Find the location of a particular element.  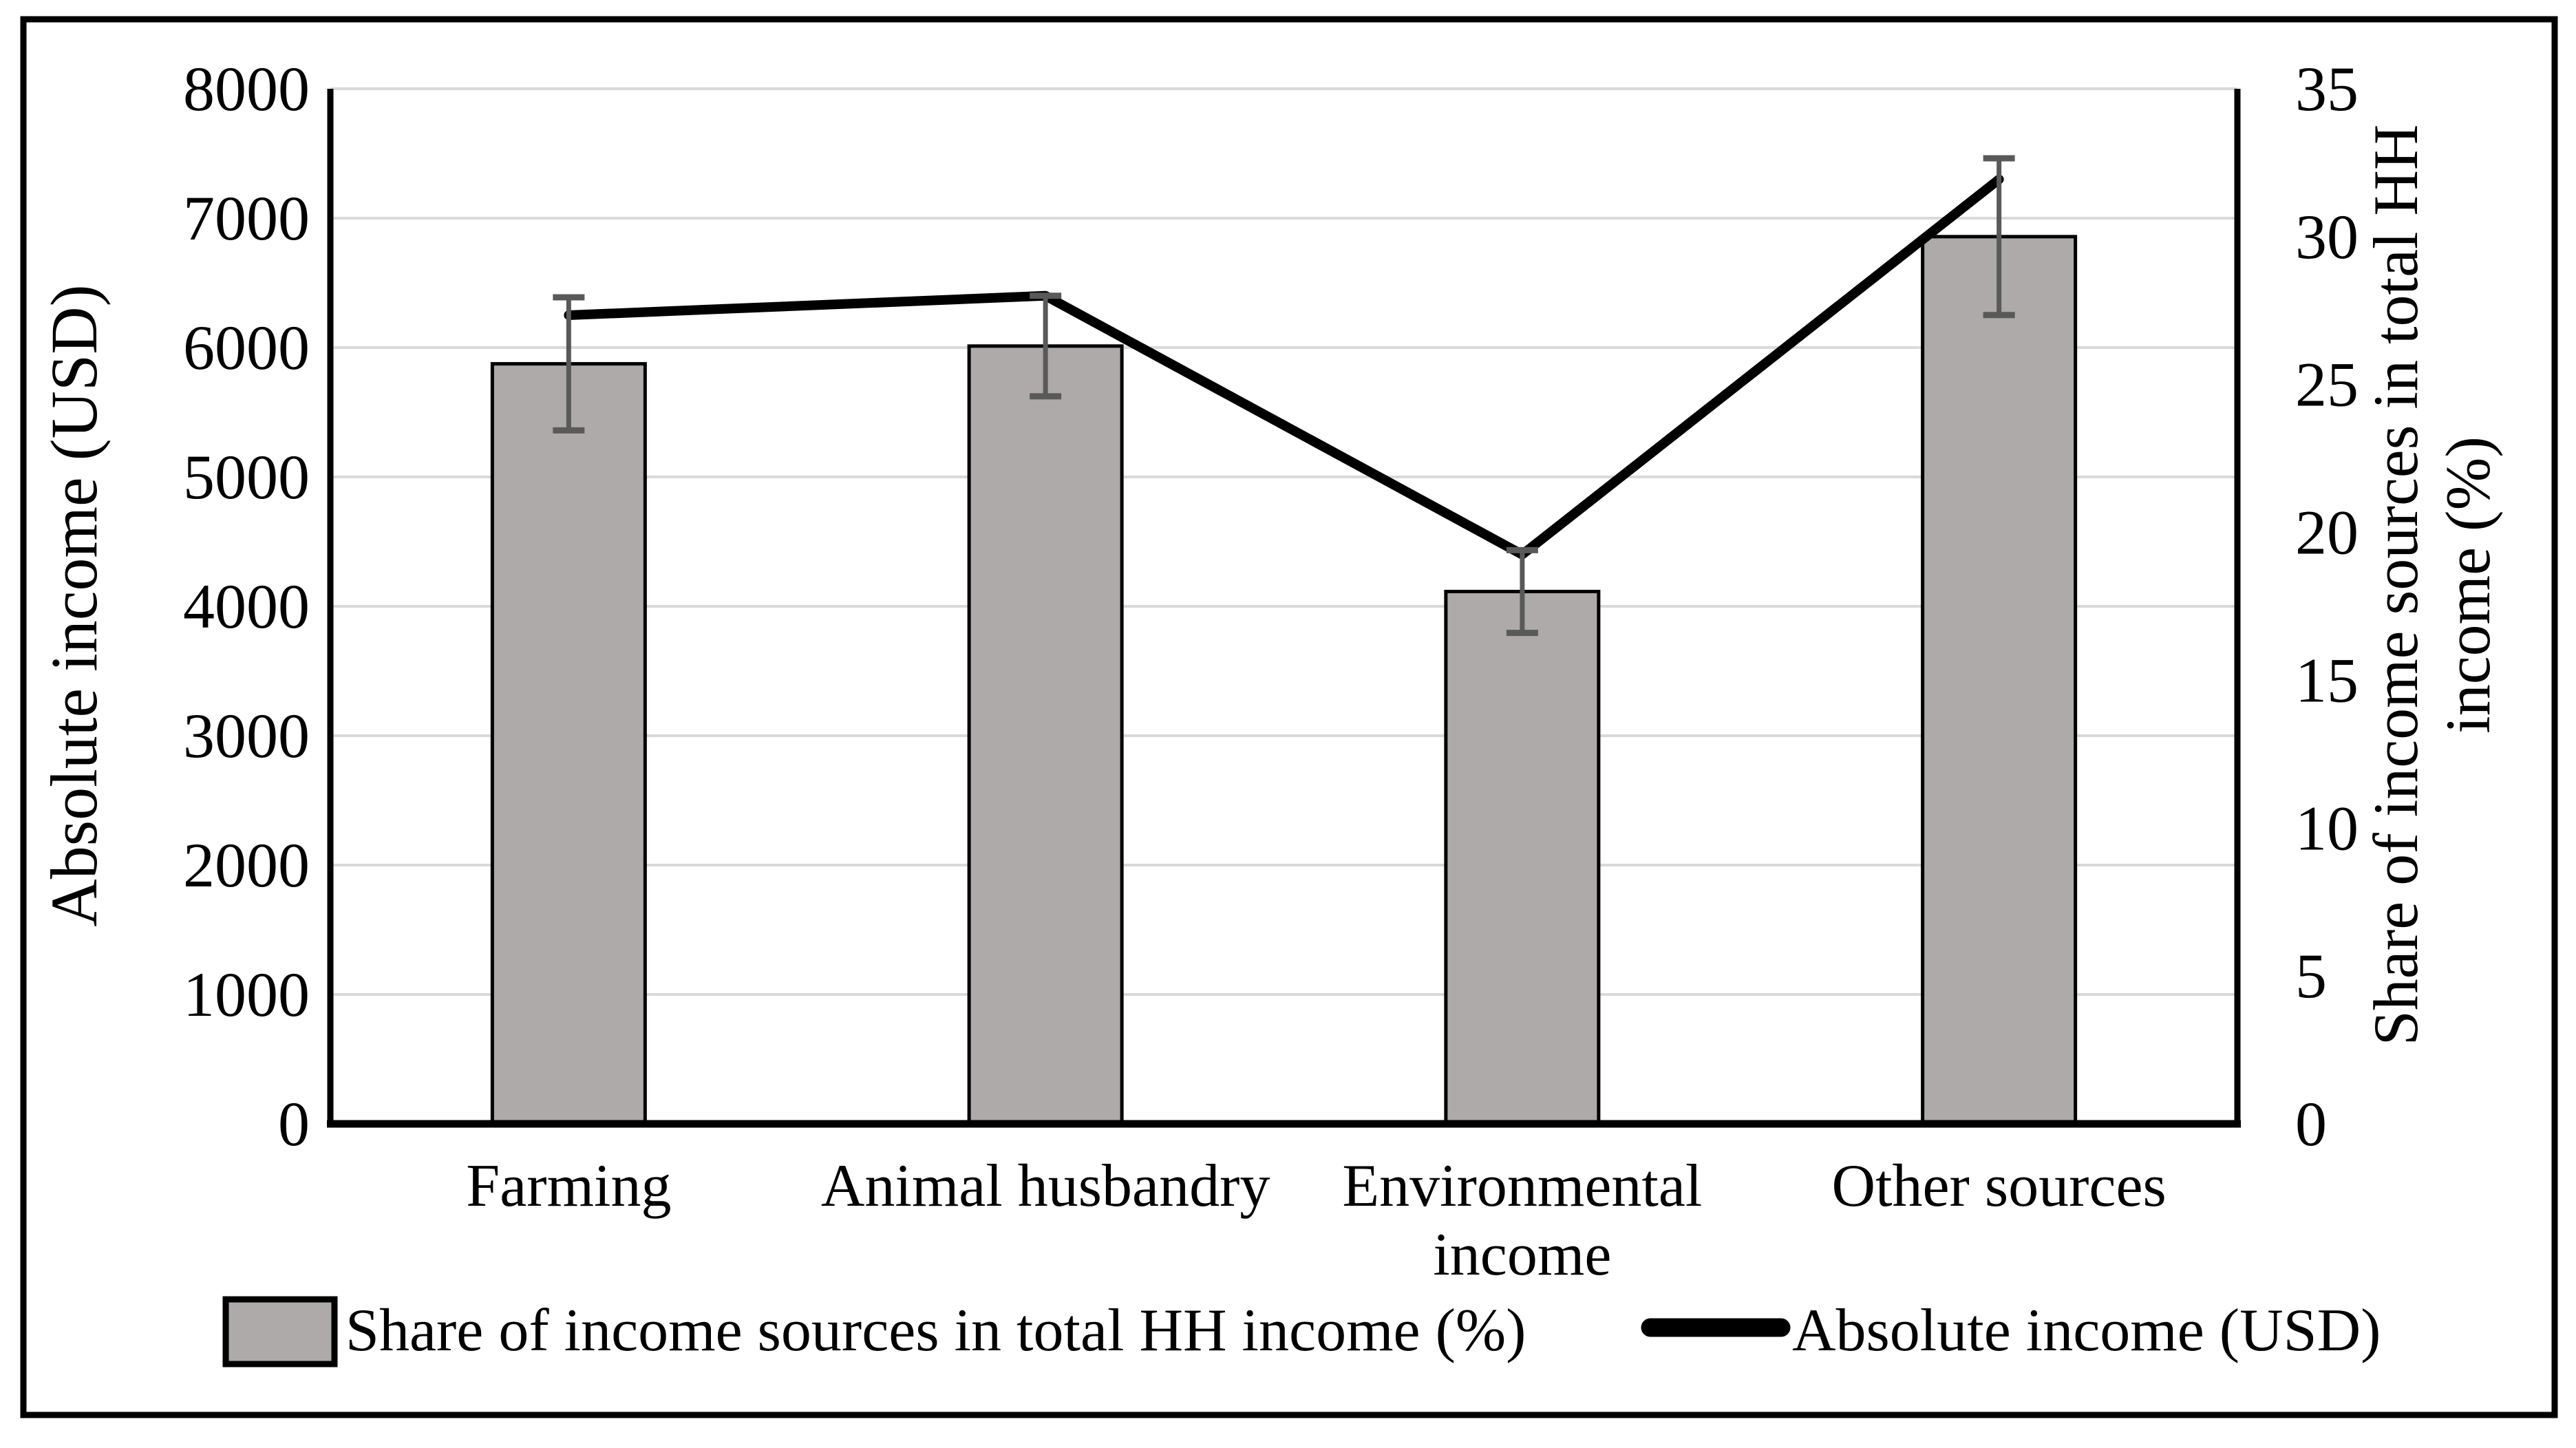

right-tick-30: 30 is located at coordinates (2327, 237).